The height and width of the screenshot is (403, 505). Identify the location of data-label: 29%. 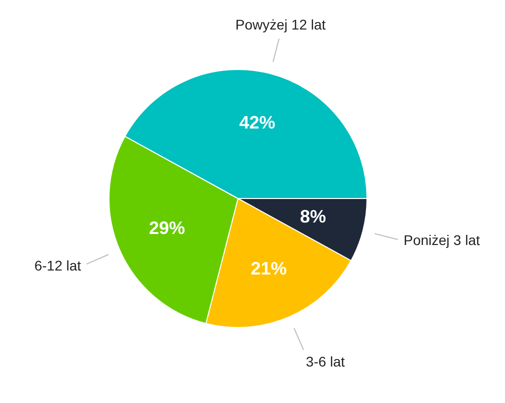
(166, 228).